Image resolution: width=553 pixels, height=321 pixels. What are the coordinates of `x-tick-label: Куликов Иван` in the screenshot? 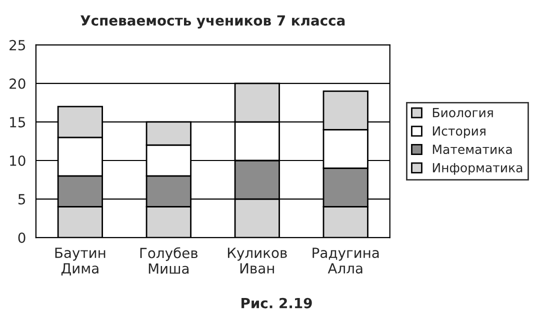 It's located at (257, 261).